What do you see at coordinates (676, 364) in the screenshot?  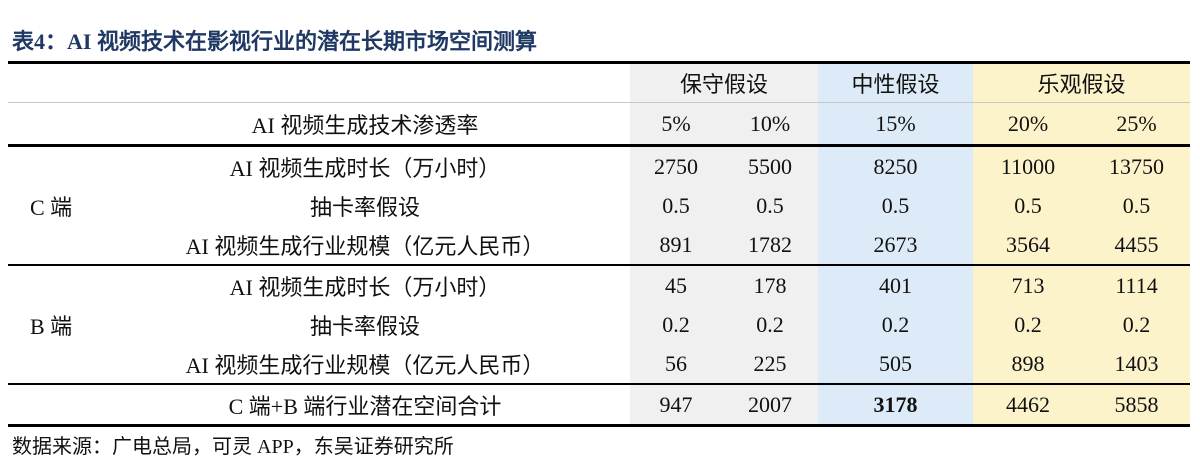 I see `cell: 56` at bounding box center [676, 364].